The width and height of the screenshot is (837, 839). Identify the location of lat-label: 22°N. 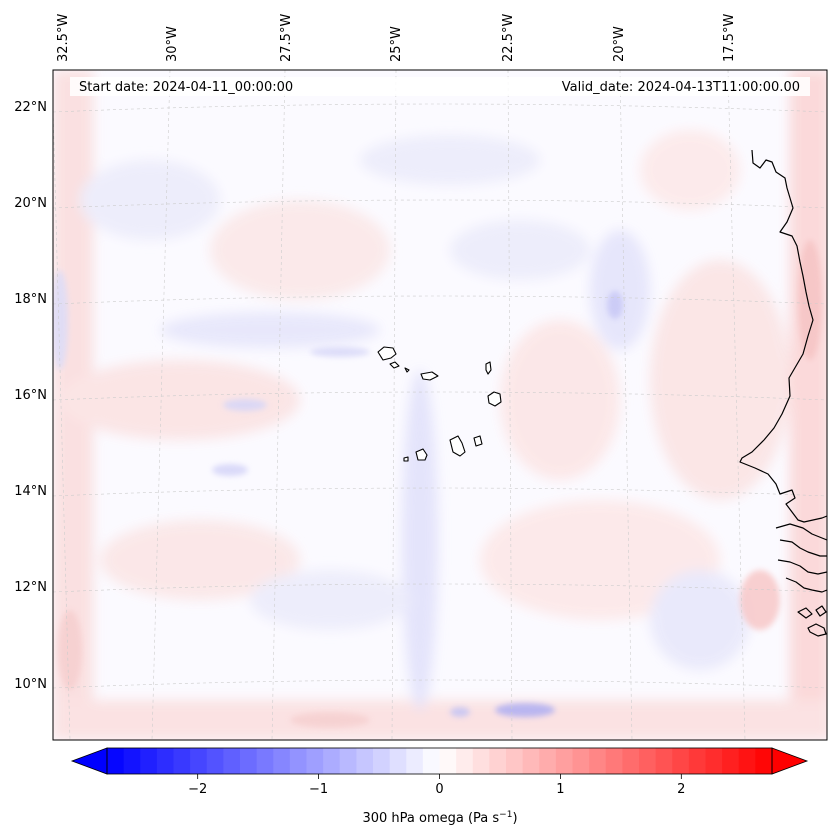
(30, 107).